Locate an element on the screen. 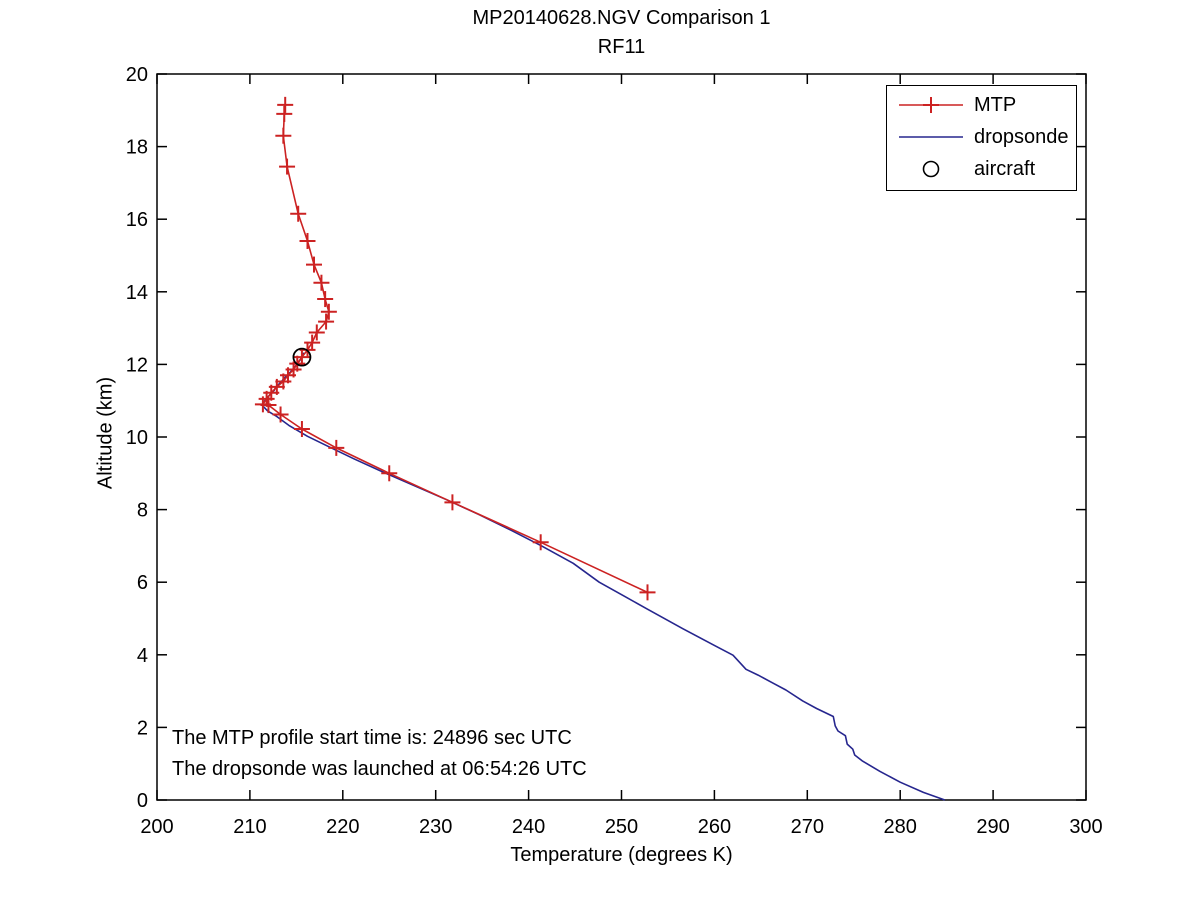 The width and height of the screenshot is (1200, 900). y-tick-label: 2 is located at coordinates (142, 728).